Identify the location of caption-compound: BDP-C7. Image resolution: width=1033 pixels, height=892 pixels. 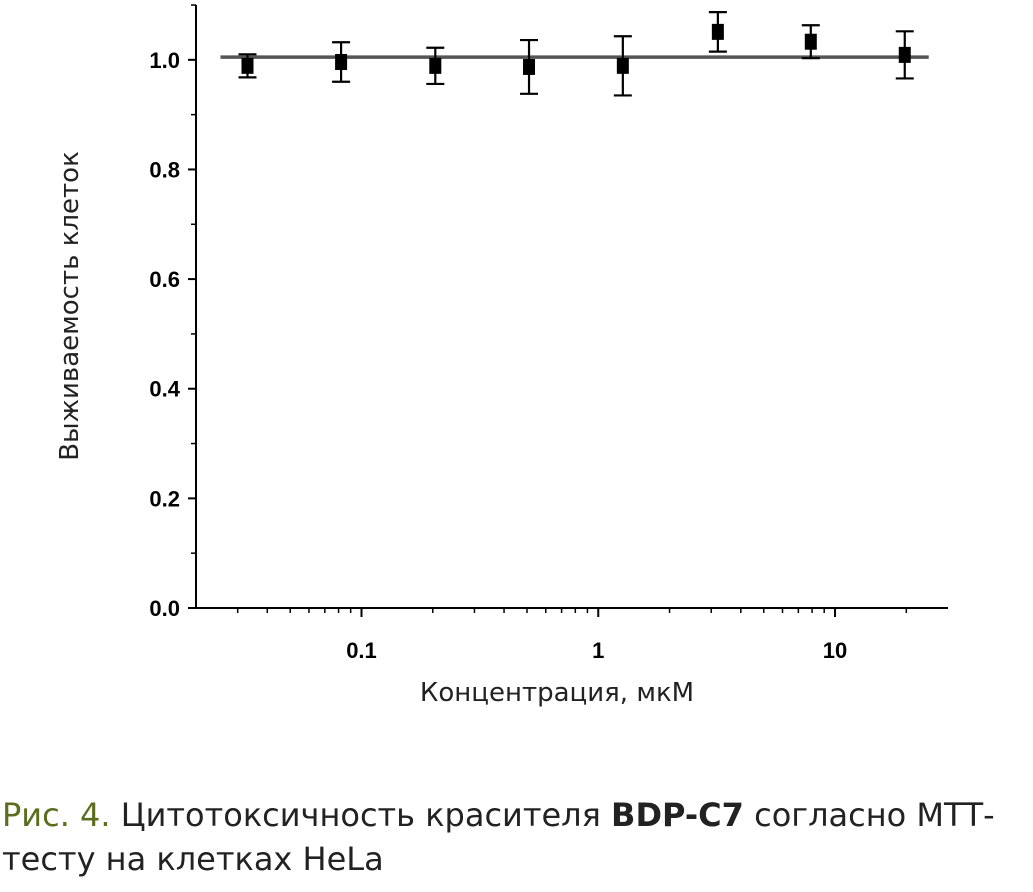
(677, 815).